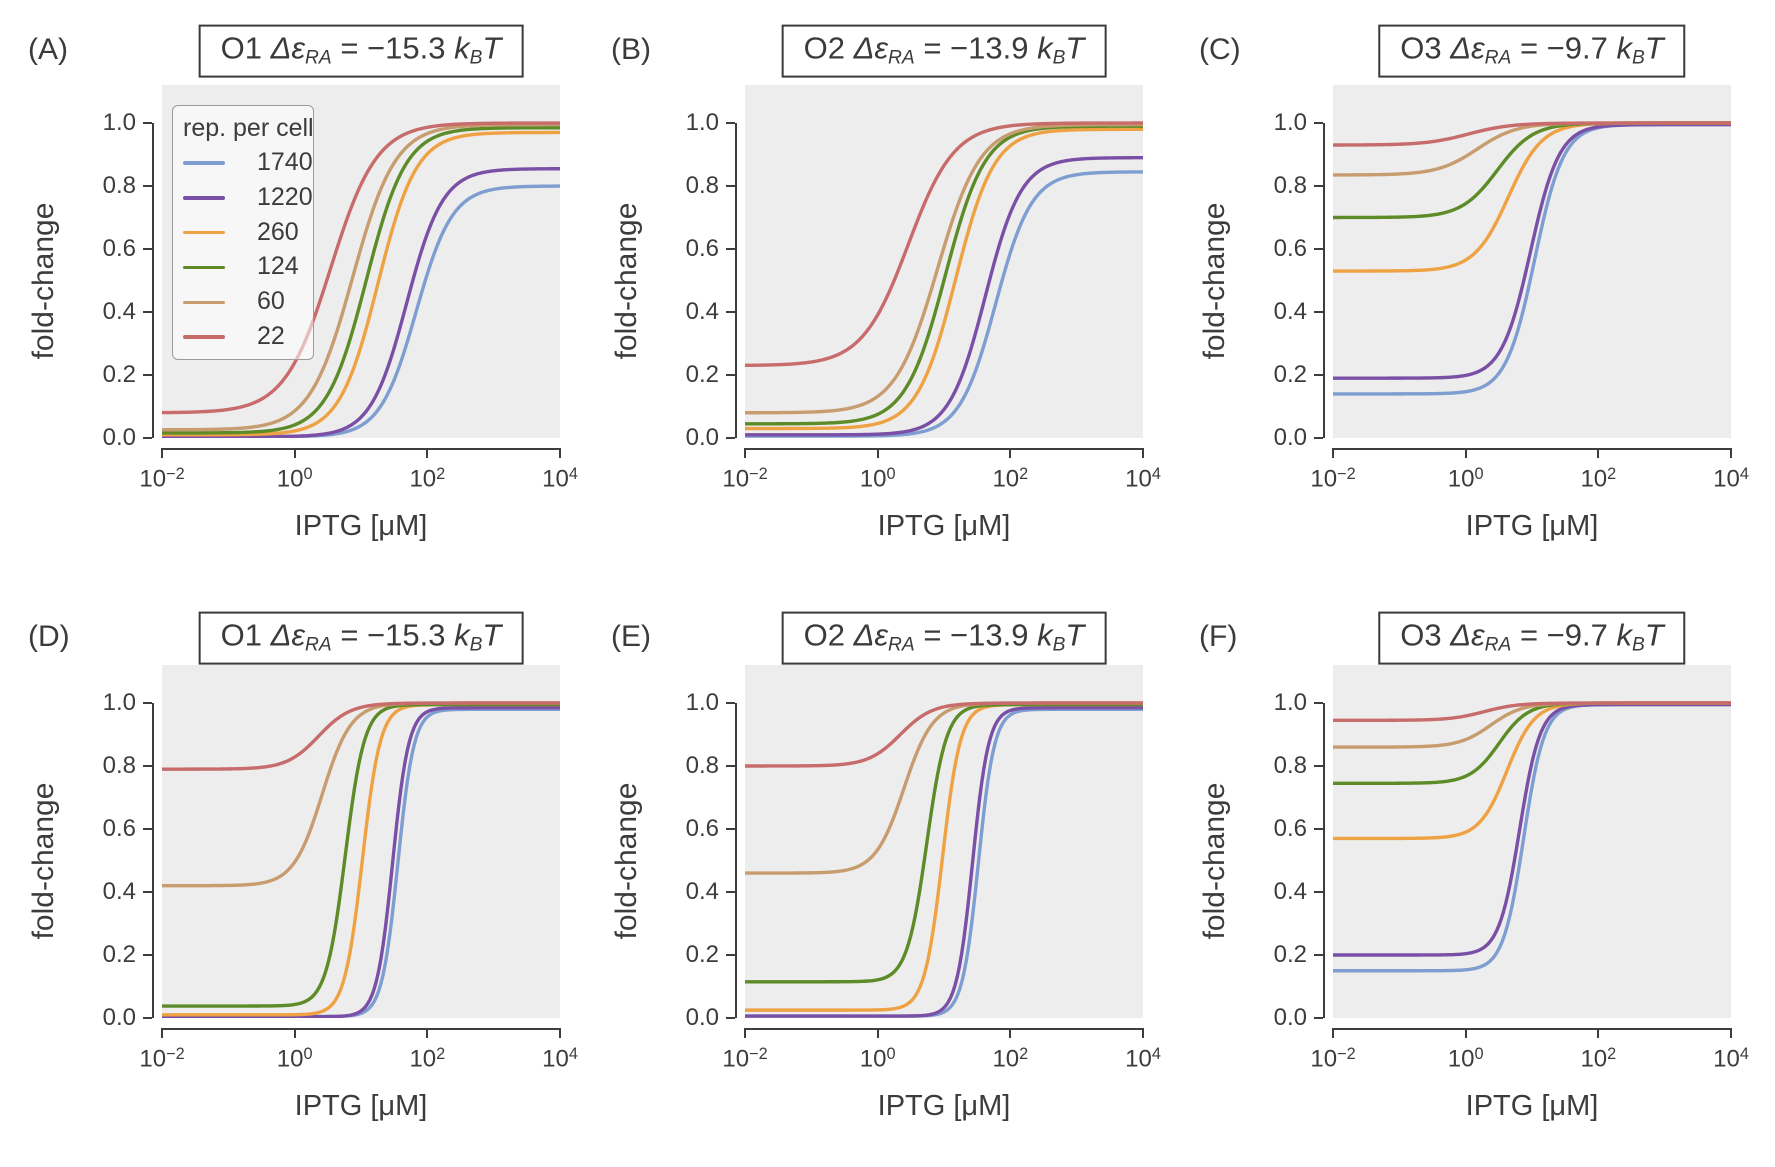 The height and width of the screenshot is (1167, 1775). Describe the element at coordinates (271, 336) in the screenshot. I see `legend-label: 22` at that location.